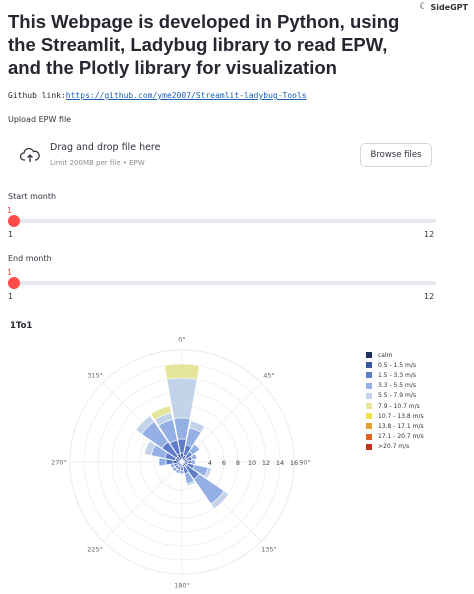 The image size is (474, 594). What do you see at coordinates (395, 355) in the screenshot?
I see `legend-item: calm` at bounding box center [395, 355].